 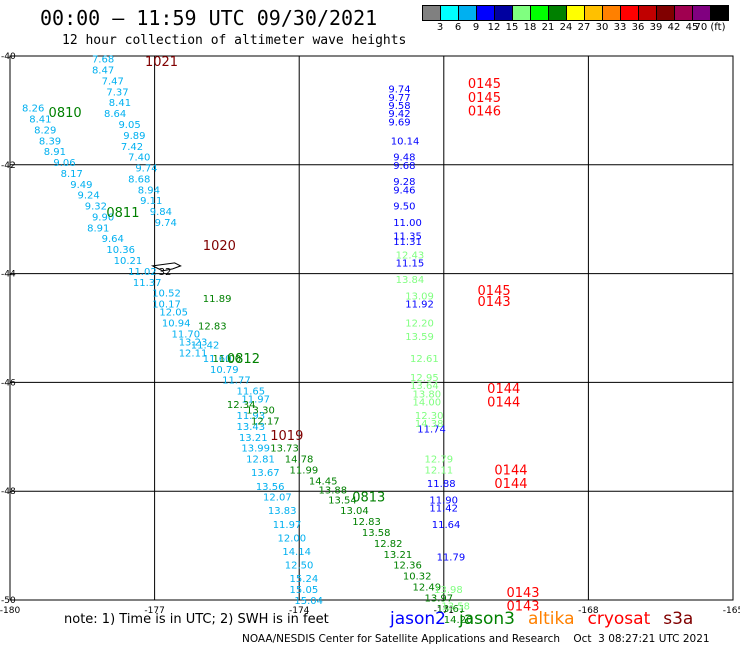 I want to click on wave-height-value: 9.49, so click(x=81, y=185).